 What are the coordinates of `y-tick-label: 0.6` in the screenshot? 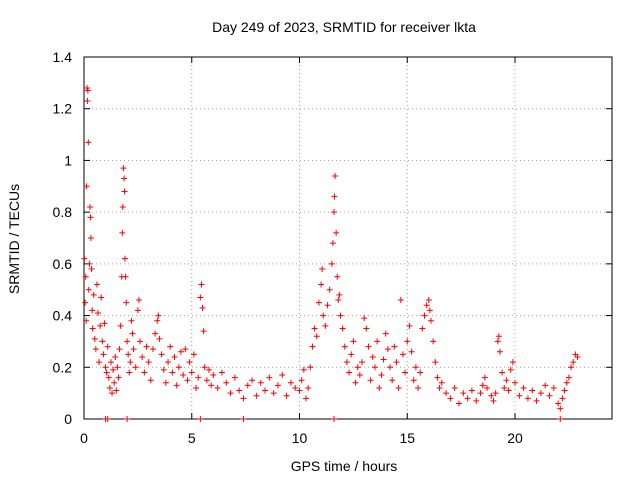 It's located at (63, 264).